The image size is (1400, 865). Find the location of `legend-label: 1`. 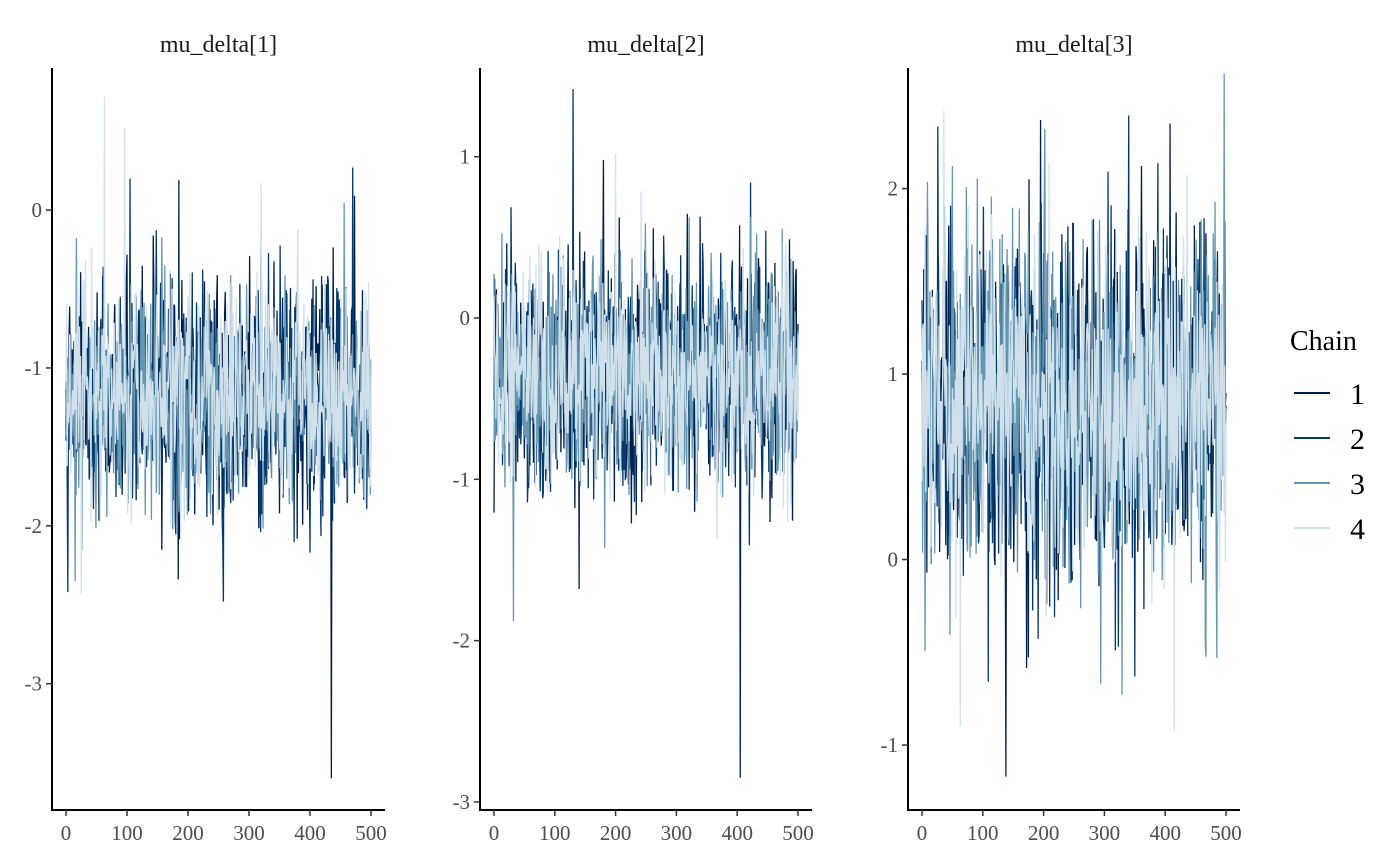

legend-label: 1 is located at coordinates (1357, 394).